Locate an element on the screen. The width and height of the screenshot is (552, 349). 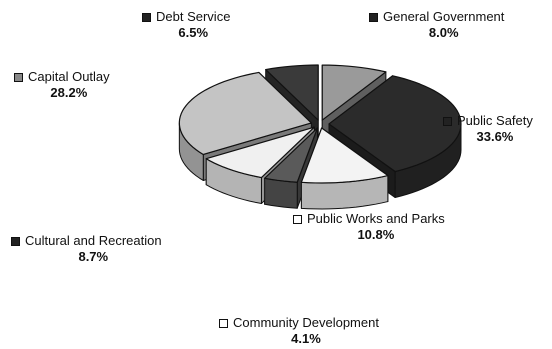
legend-value-capital-outlay: 28.2% is located at coordinates (69, 92).